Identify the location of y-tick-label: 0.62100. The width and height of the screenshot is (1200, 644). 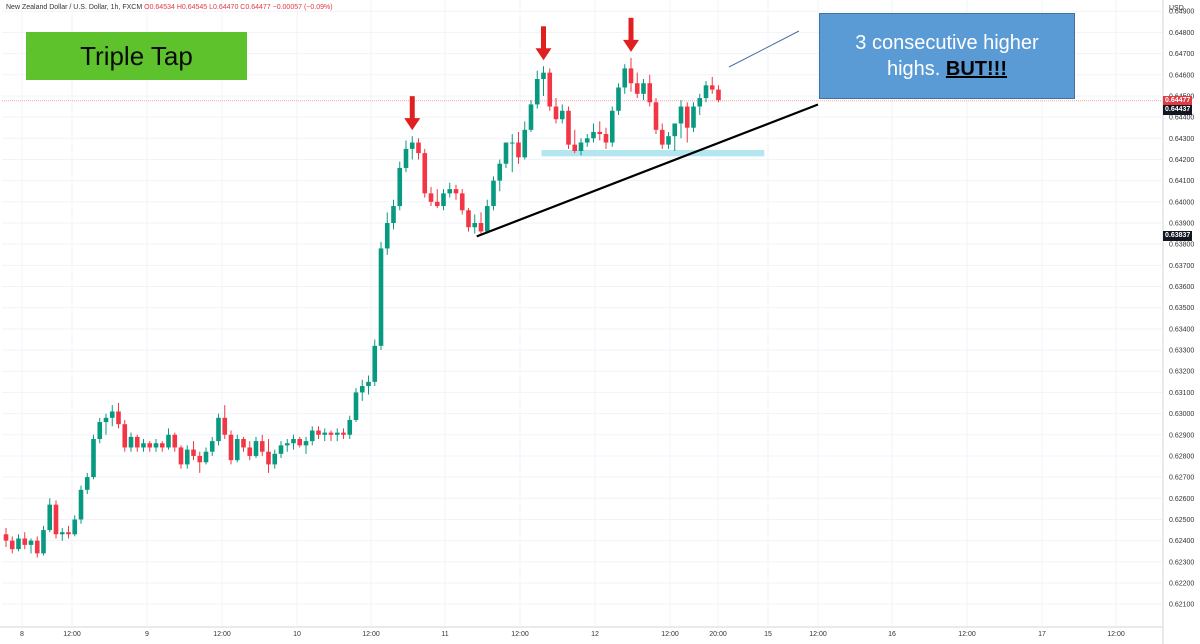
(1181, 605).